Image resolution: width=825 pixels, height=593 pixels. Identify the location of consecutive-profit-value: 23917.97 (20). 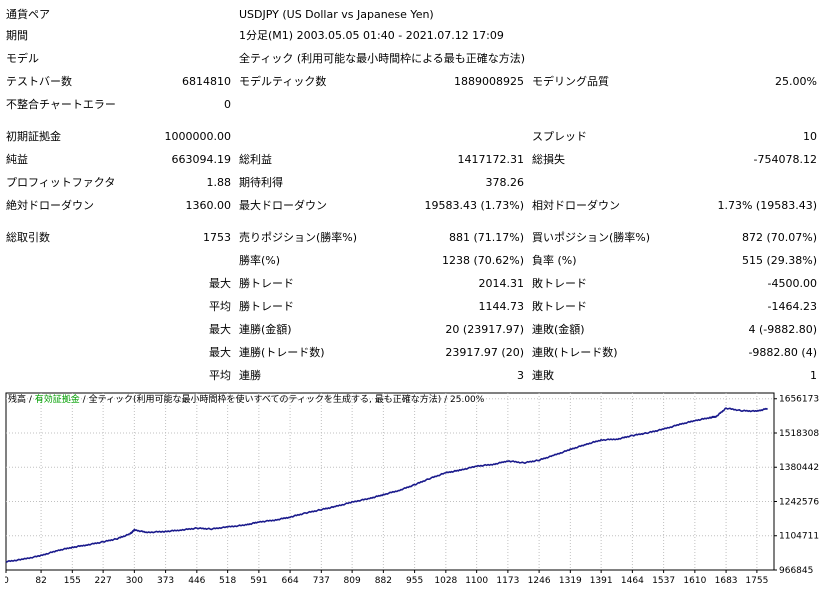
(484, 352).